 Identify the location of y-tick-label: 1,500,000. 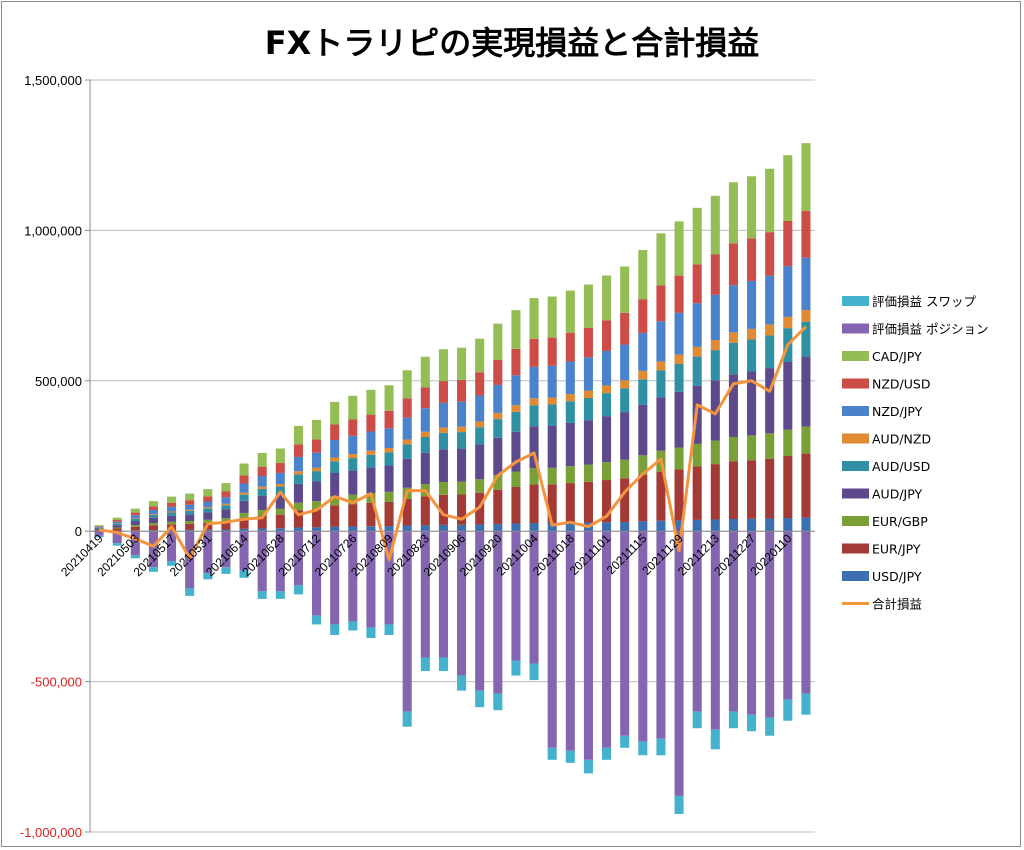
(53, 80).